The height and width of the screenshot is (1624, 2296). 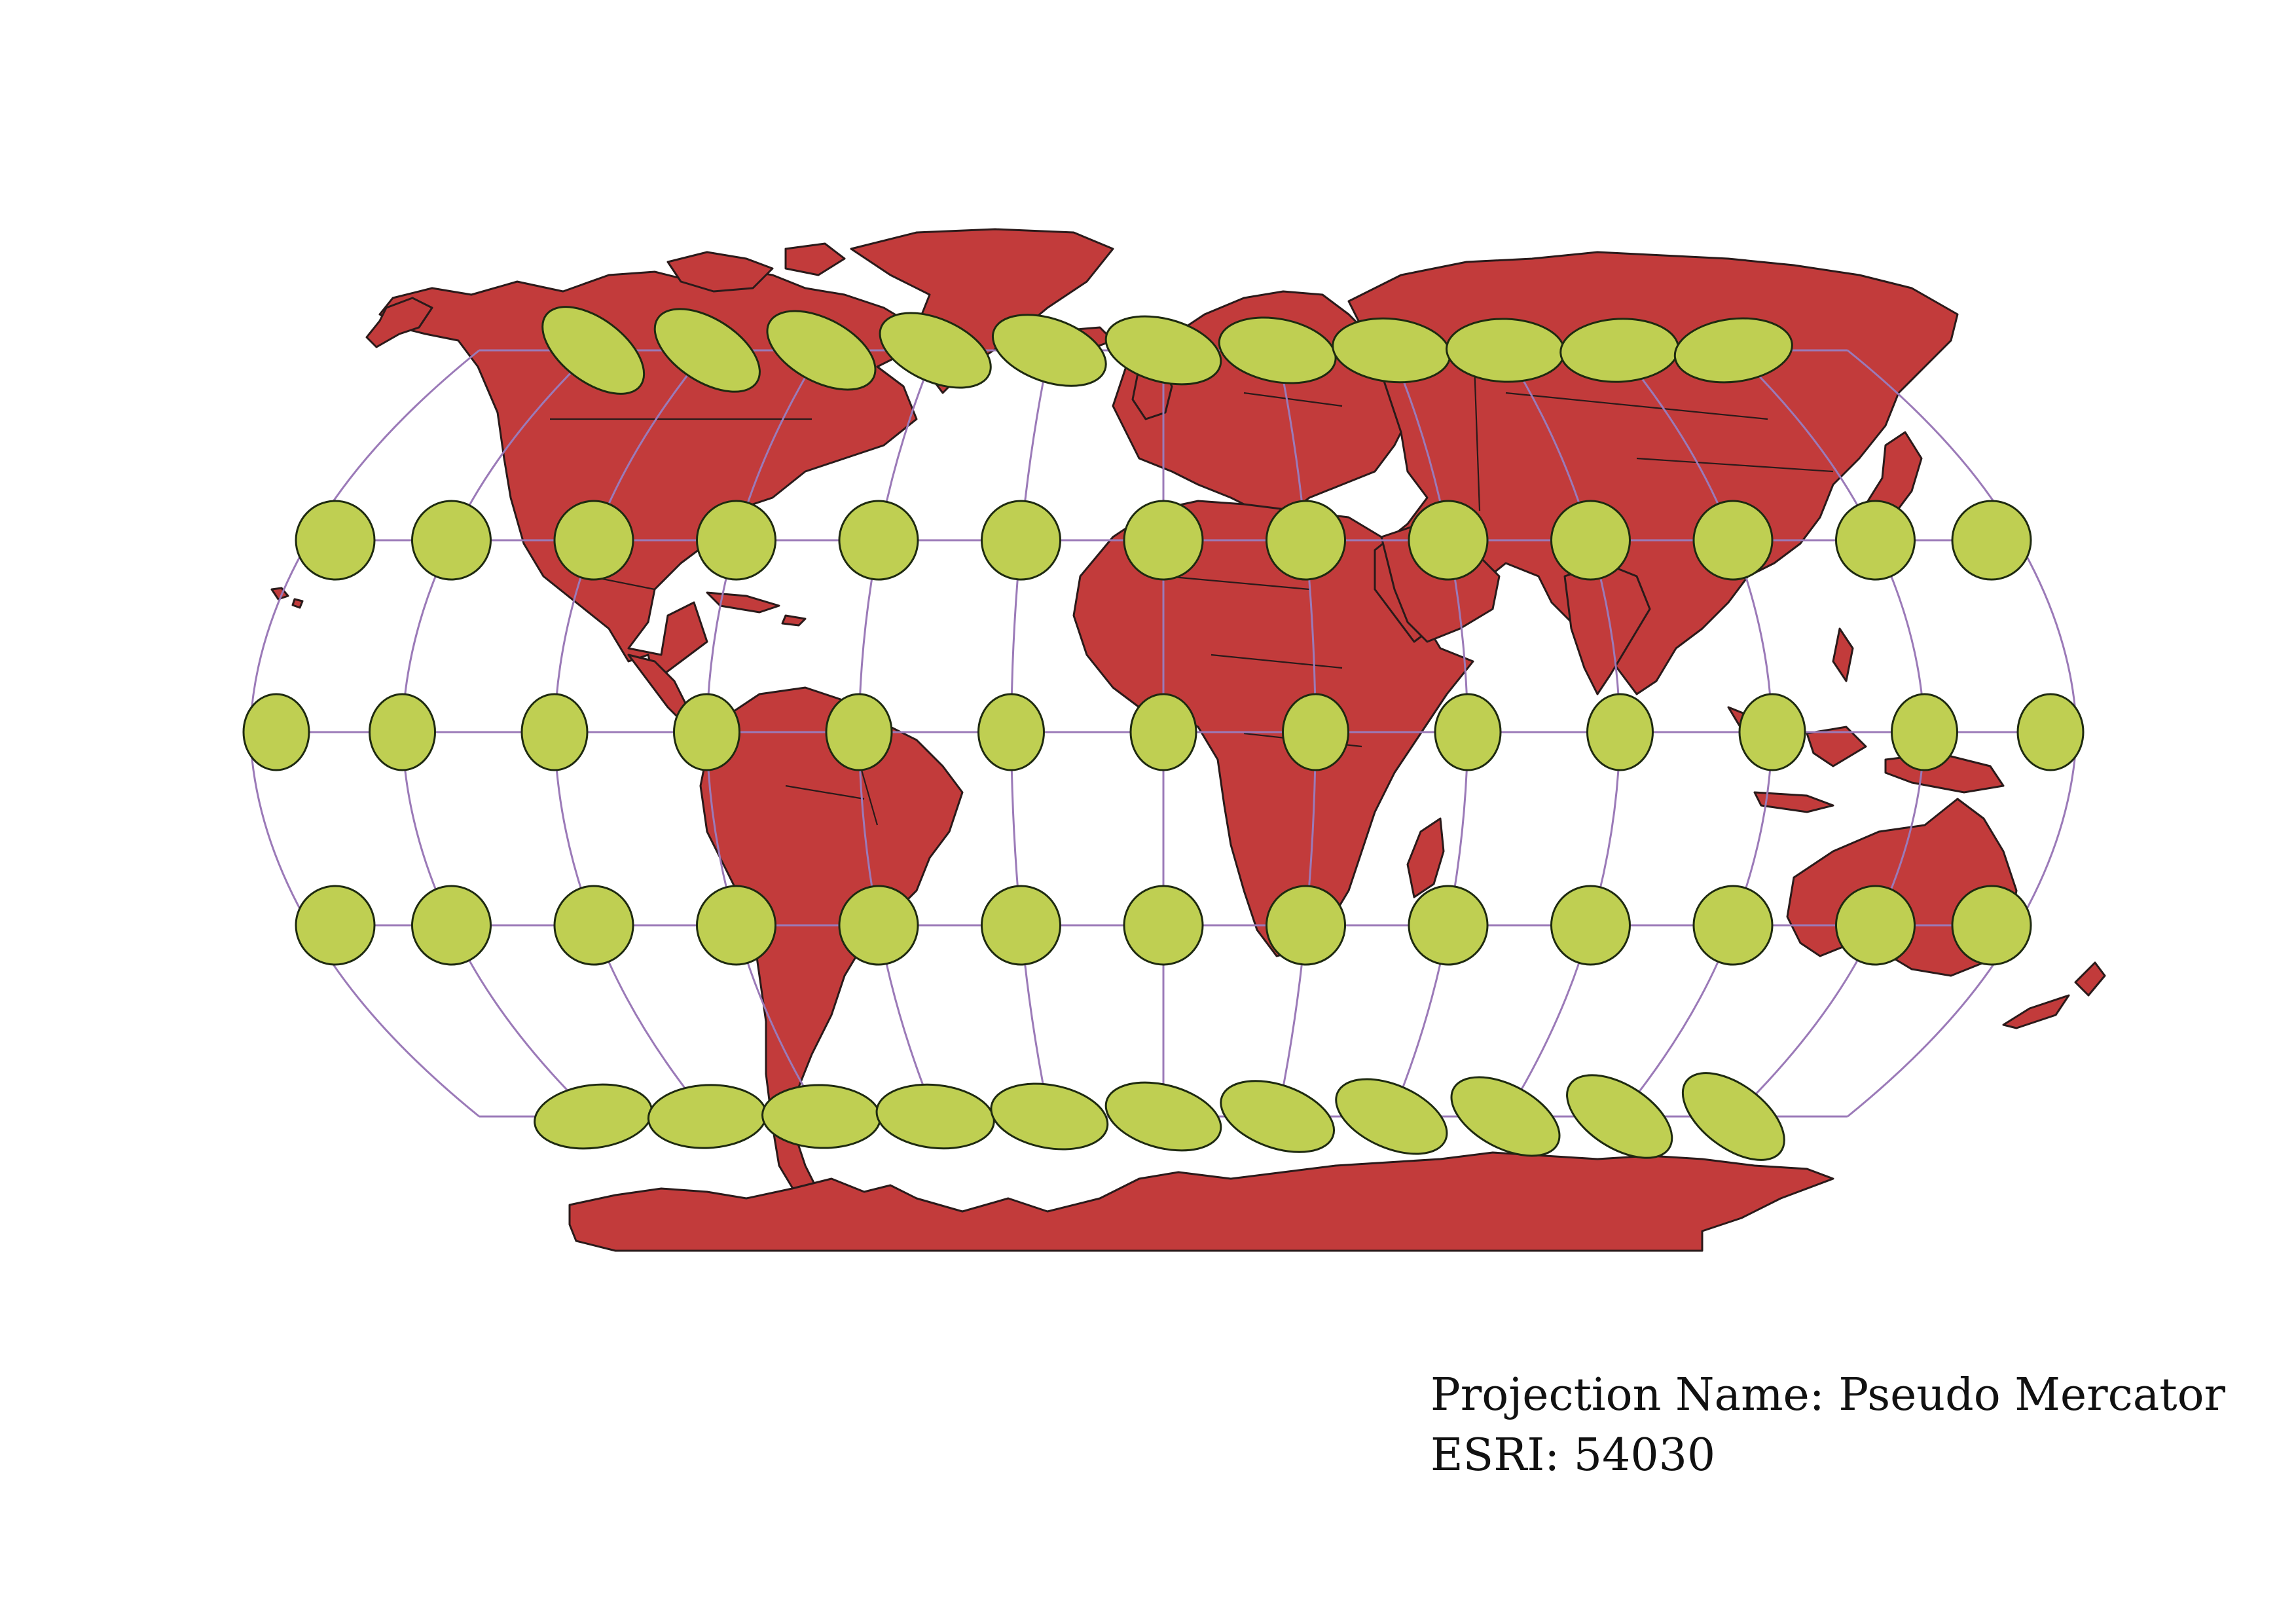 What do you see at coordinates (2054, 995) in the screenshot?
I see `land-new-zealand` at bounding box center [2054, 995].